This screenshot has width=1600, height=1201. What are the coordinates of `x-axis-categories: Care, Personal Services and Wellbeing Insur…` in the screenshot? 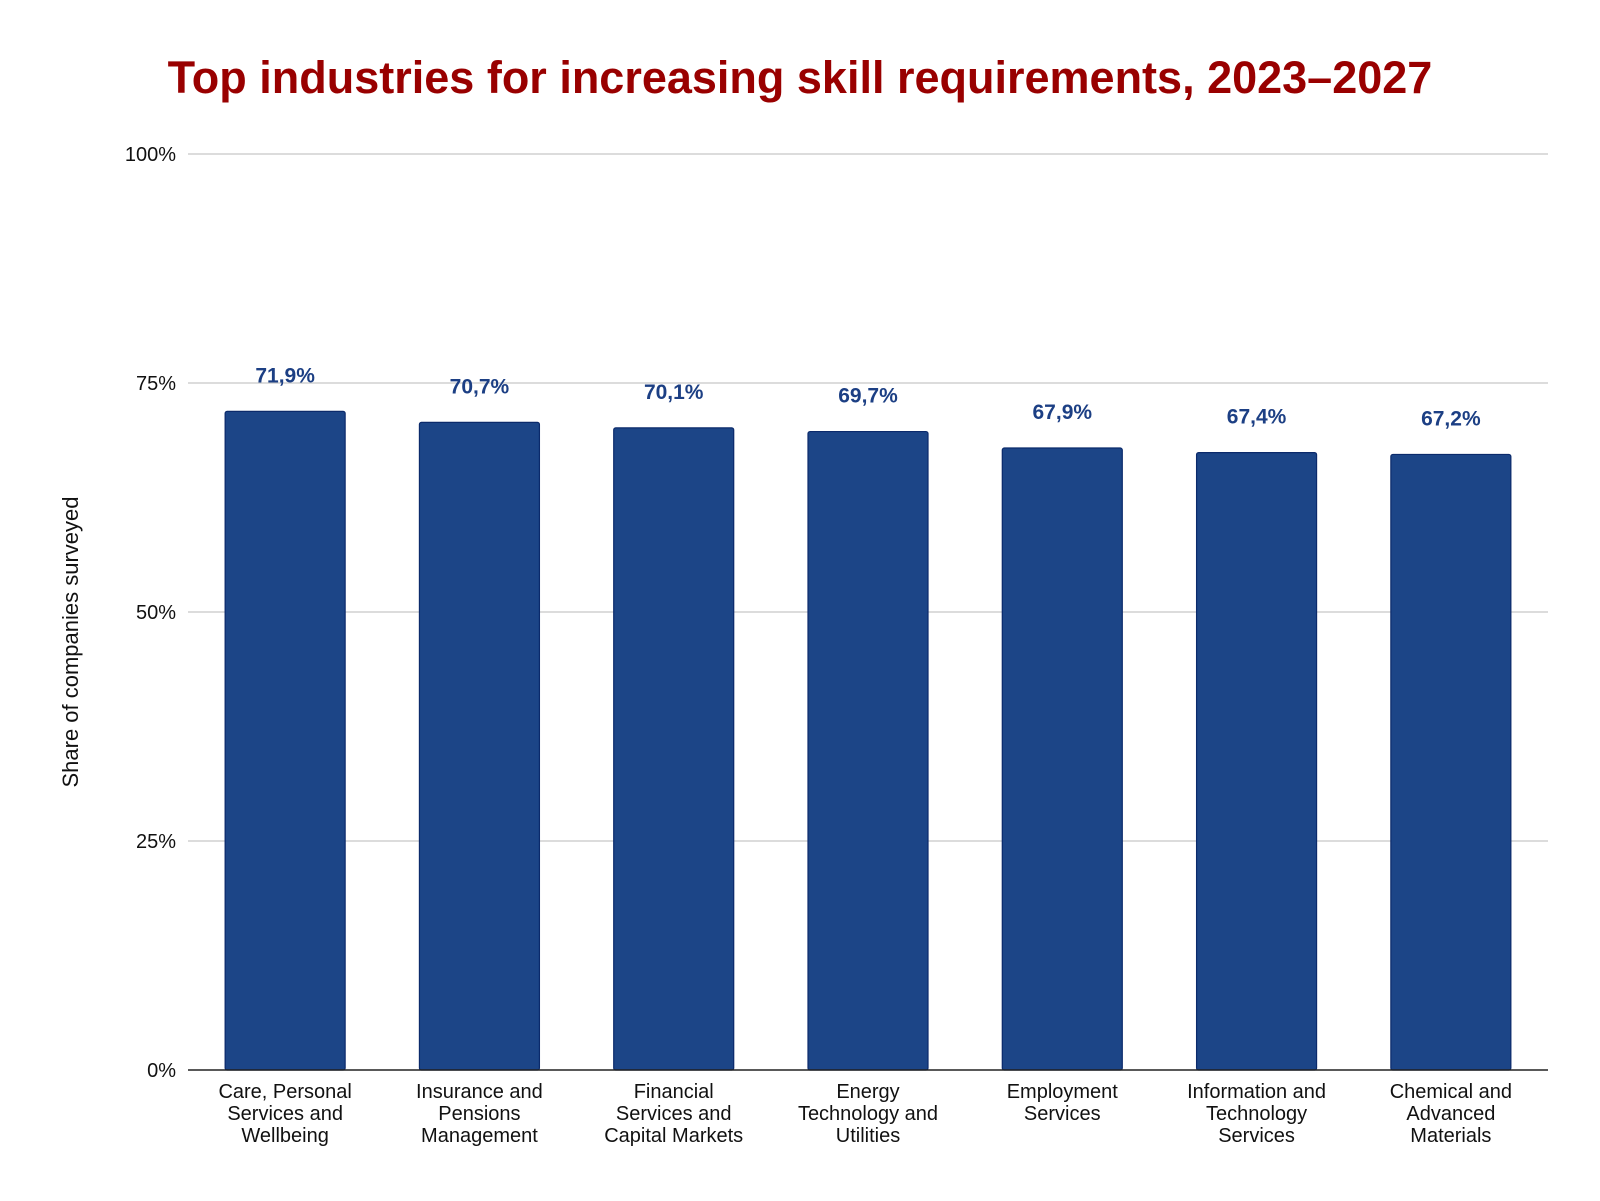 It's located at (865, 1114).